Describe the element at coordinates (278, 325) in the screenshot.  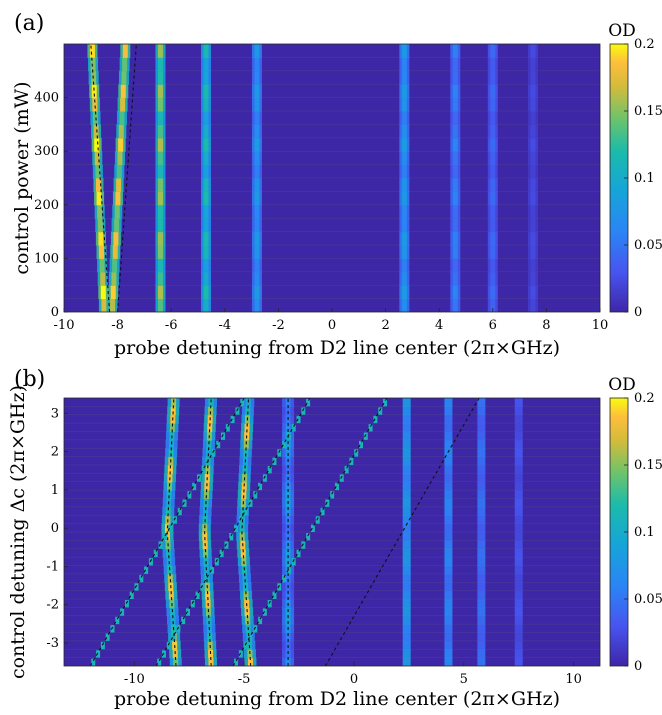
I see `panel-a-x-tick-label: -2` at that location.